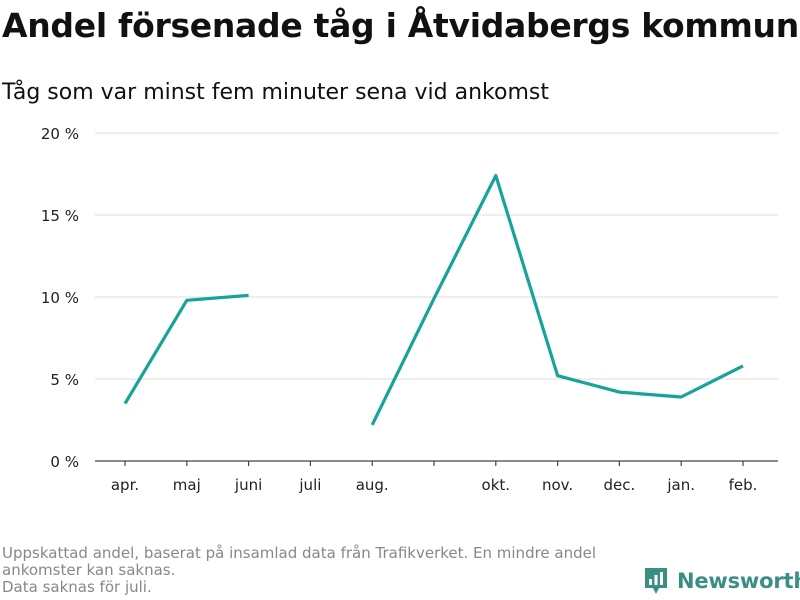  I want to click on x-tick-label: jan., so click(680, 485).